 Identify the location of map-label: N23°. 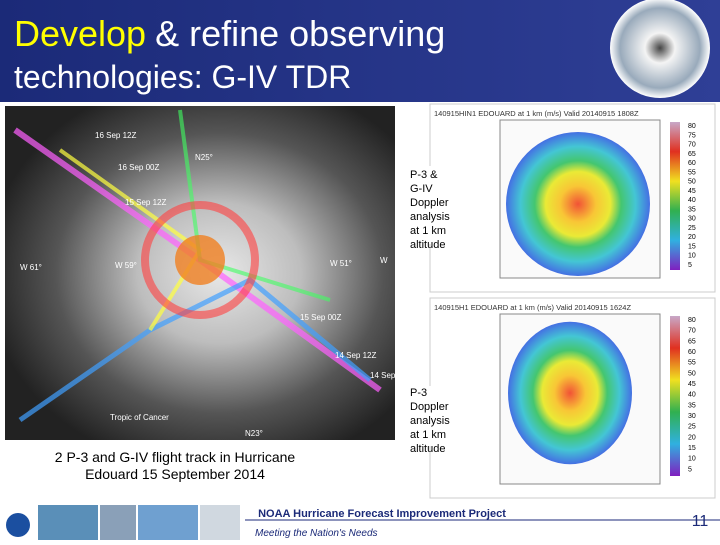
(254, 433).